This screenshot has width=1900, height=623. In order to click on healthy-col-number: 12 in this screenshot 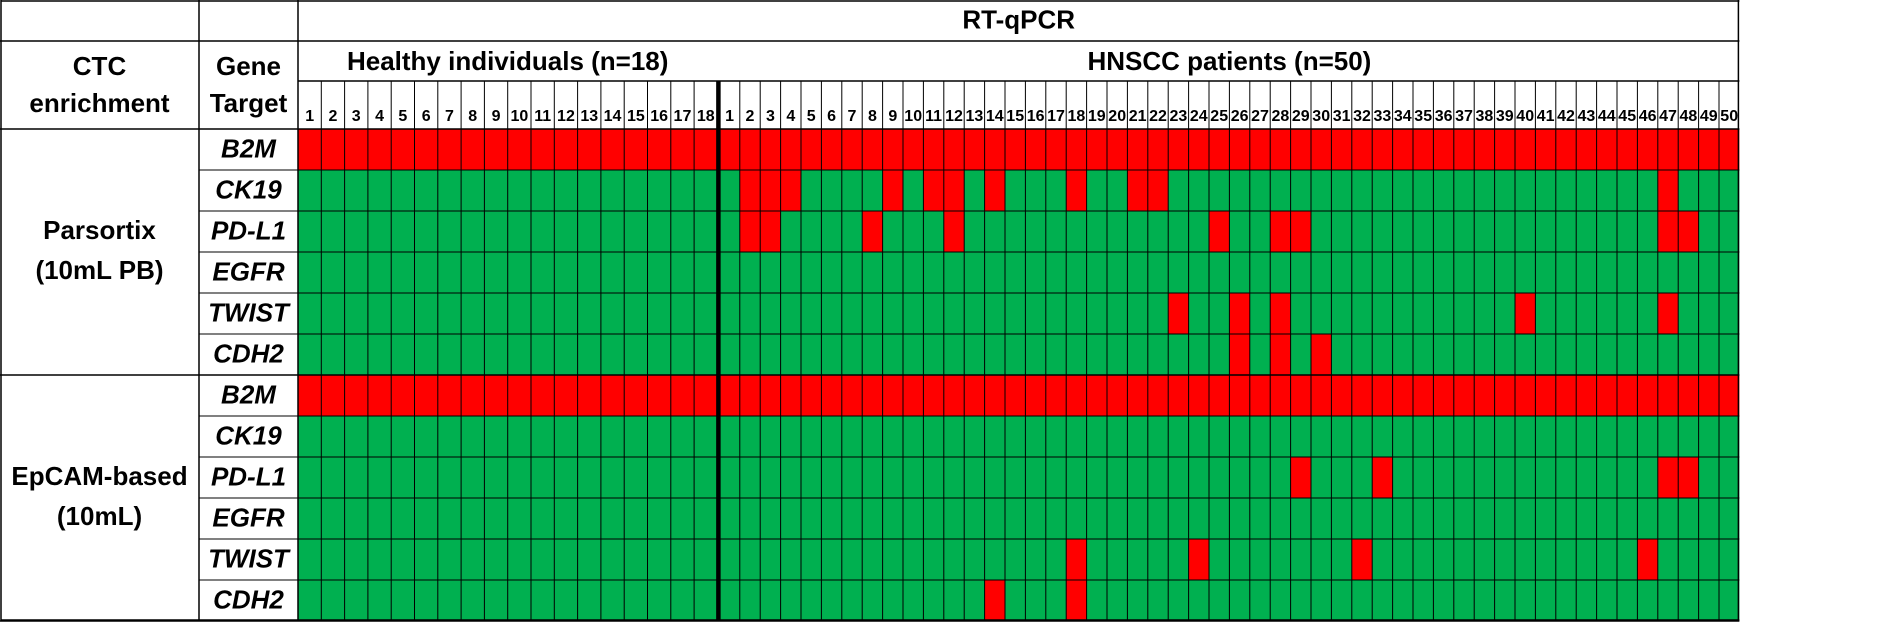, I will do `click(566, 116)`.